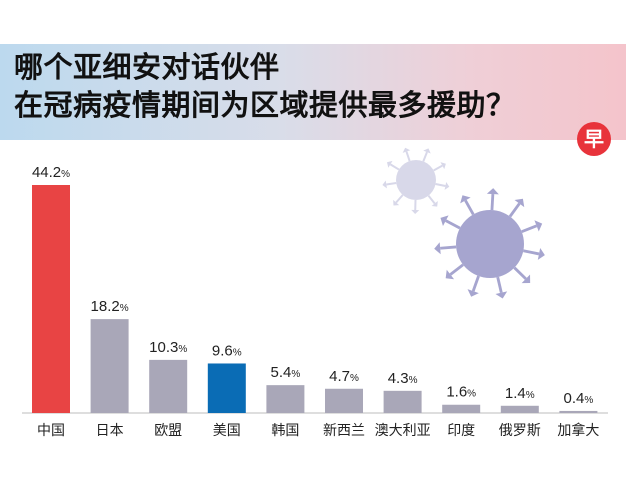  What do you see at coordinates (456, 392) in the screenshot?
I see `value-number-7: 1.6` at bounding box center [456, 392].